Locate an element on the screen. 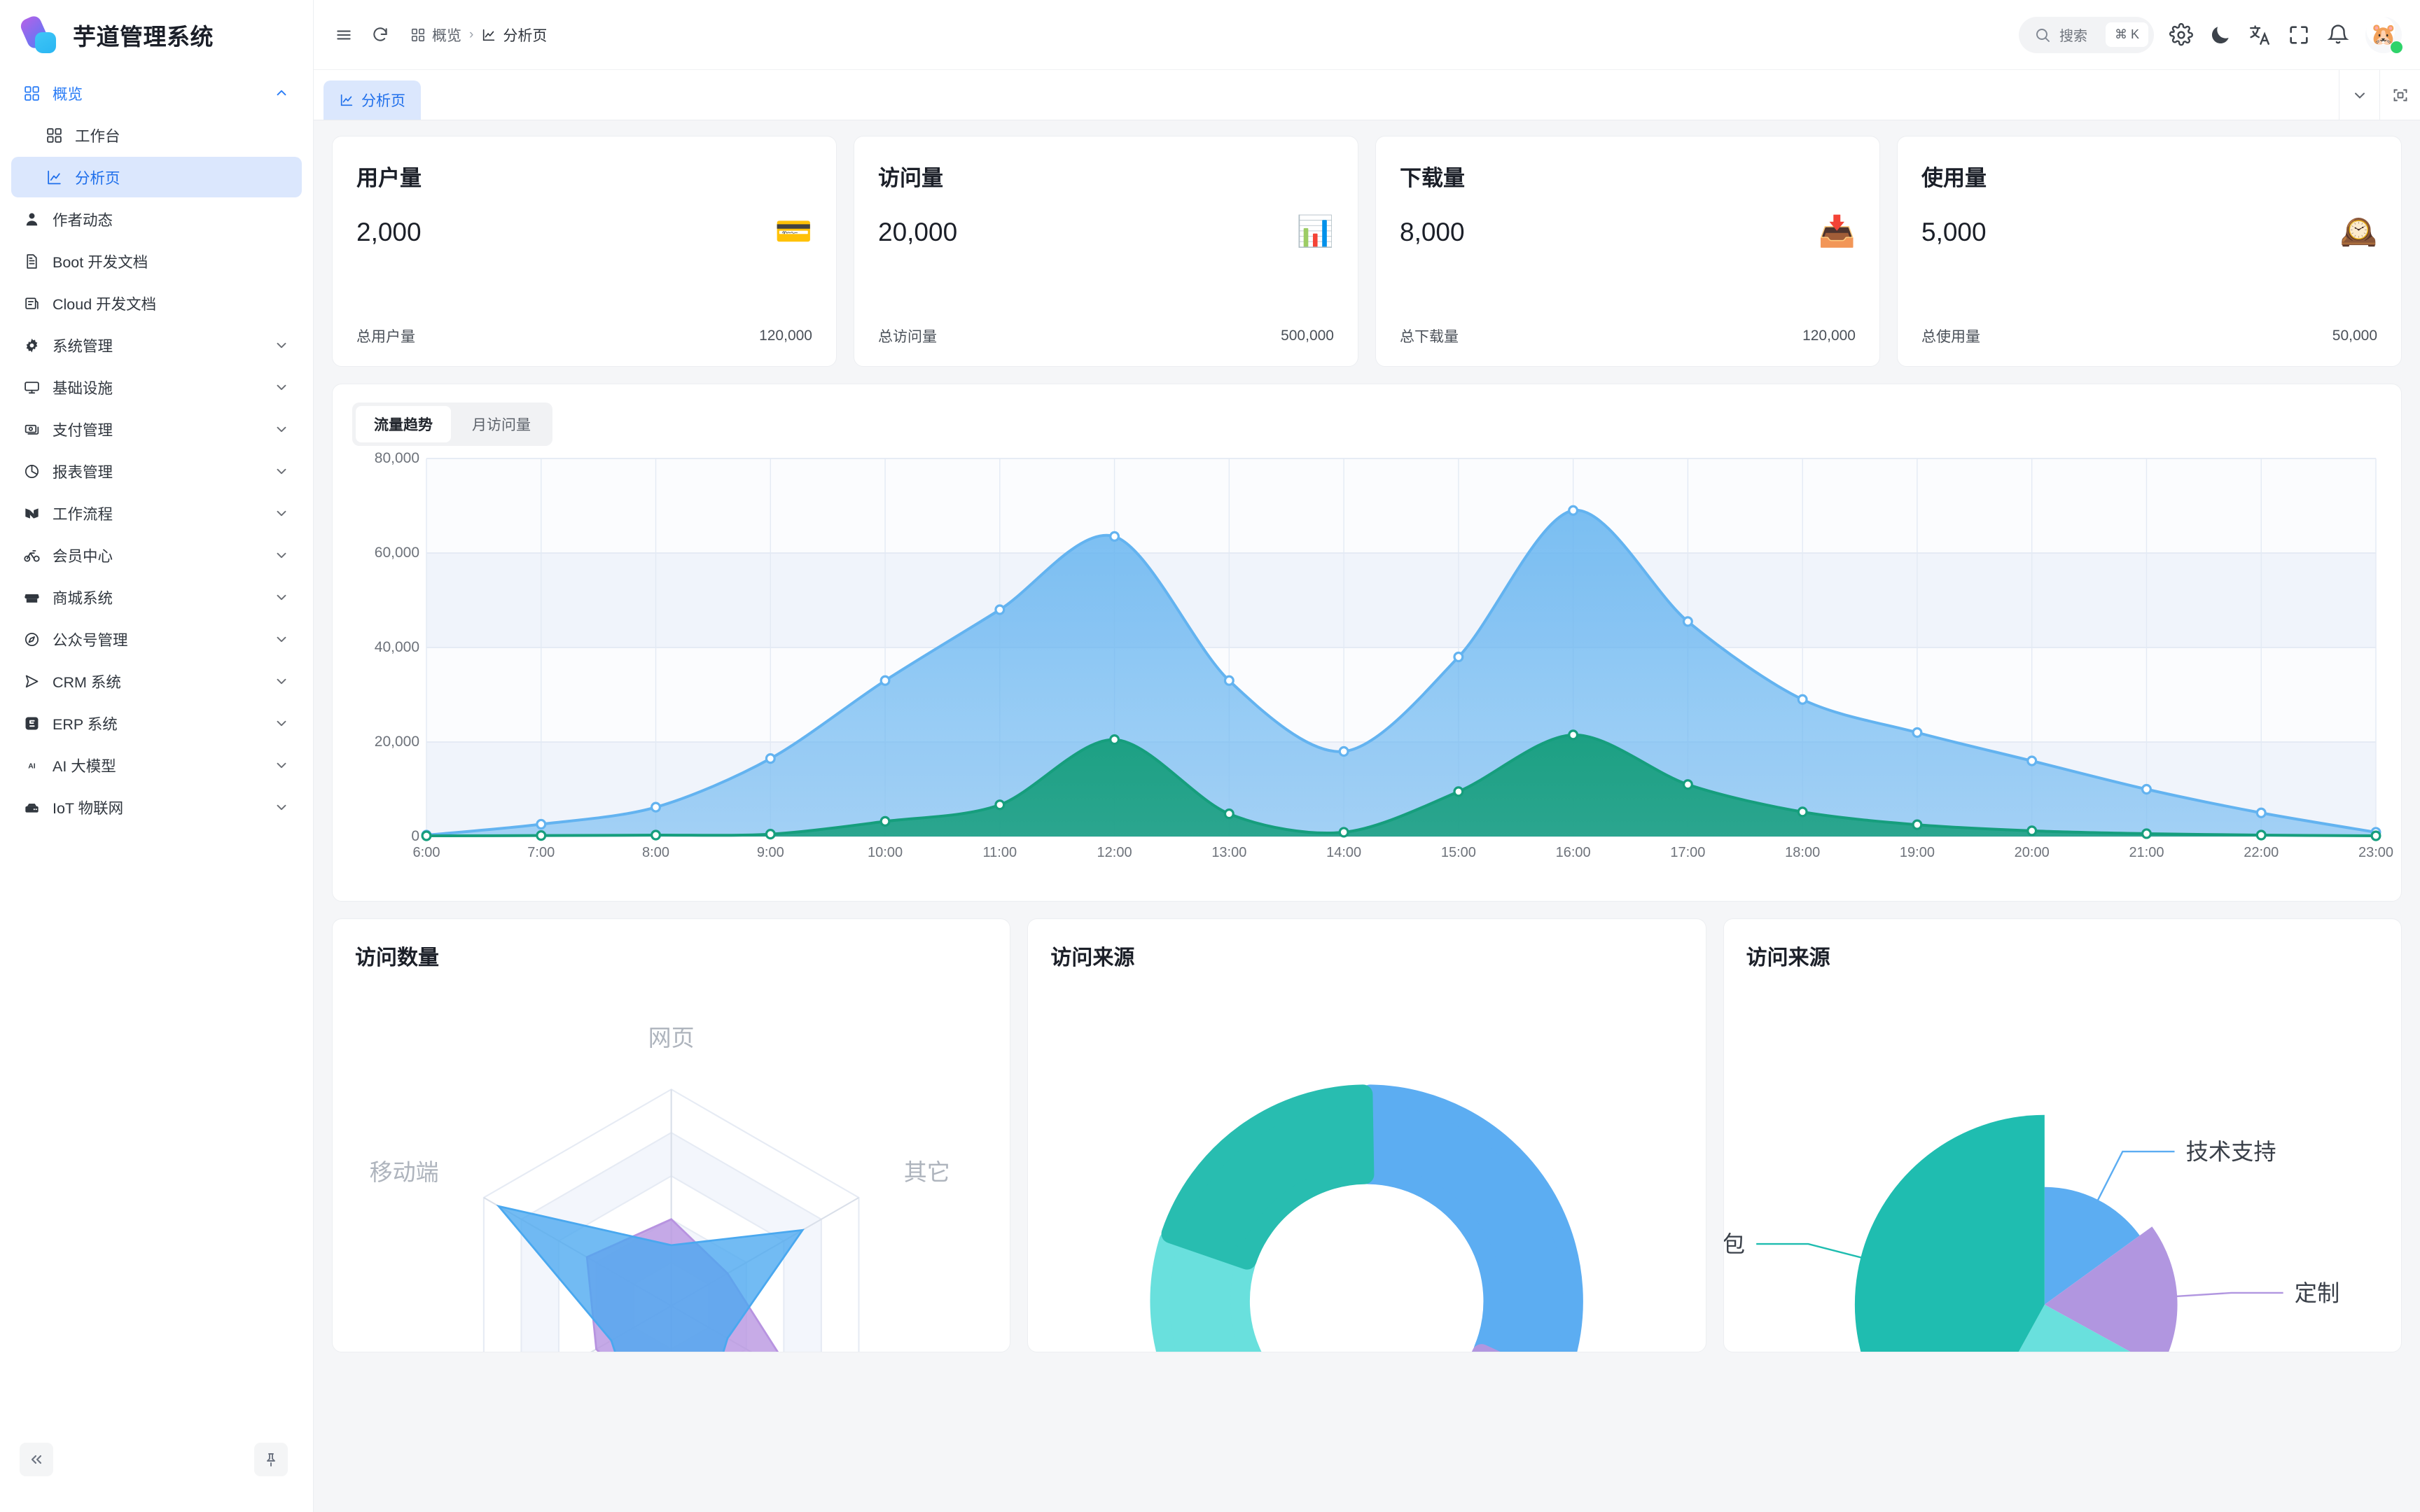  svg-text: 其它 is located at coordinates (927, 1172).